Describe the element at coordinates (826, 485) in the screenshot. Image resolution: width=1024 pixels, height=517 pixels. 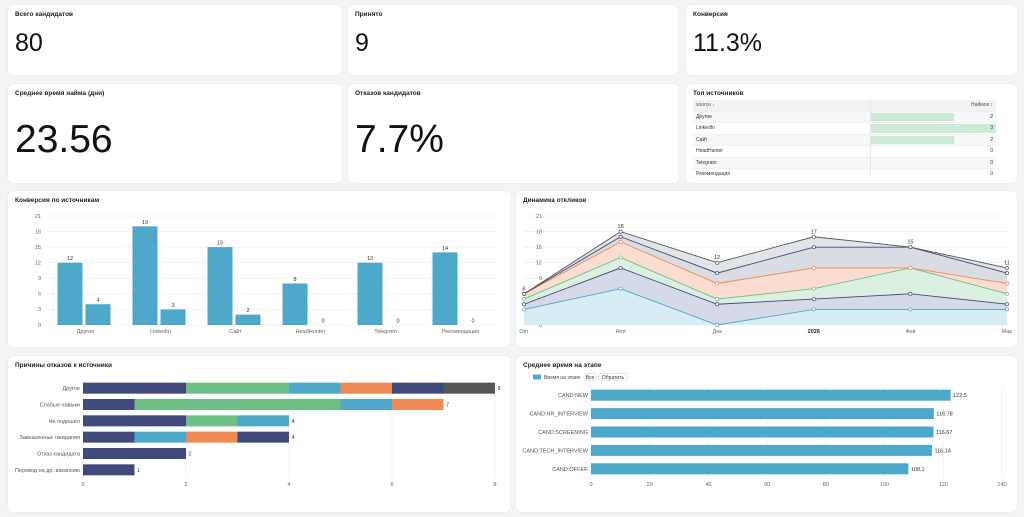
I see `x-tick-label: 80` at that location.